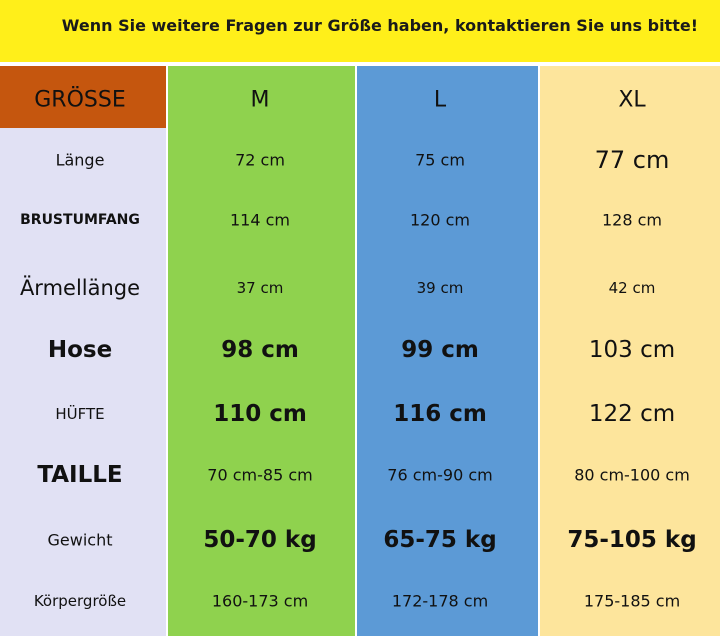 The width and height of the screenshot is (720, 636). Describe the element at coordinates (260, 475) in the screenshot. I see `size-value: 70 cm-85 cm` at that location.